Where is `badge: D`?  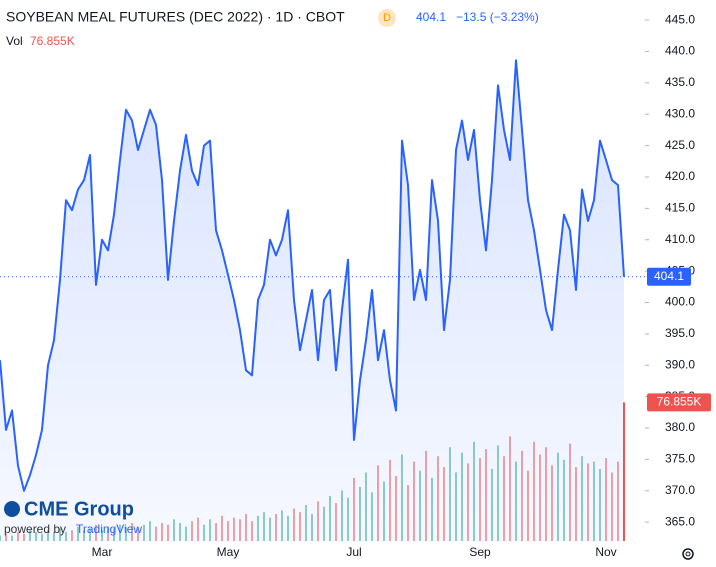
badge: D is located at coordinates (387, 18).